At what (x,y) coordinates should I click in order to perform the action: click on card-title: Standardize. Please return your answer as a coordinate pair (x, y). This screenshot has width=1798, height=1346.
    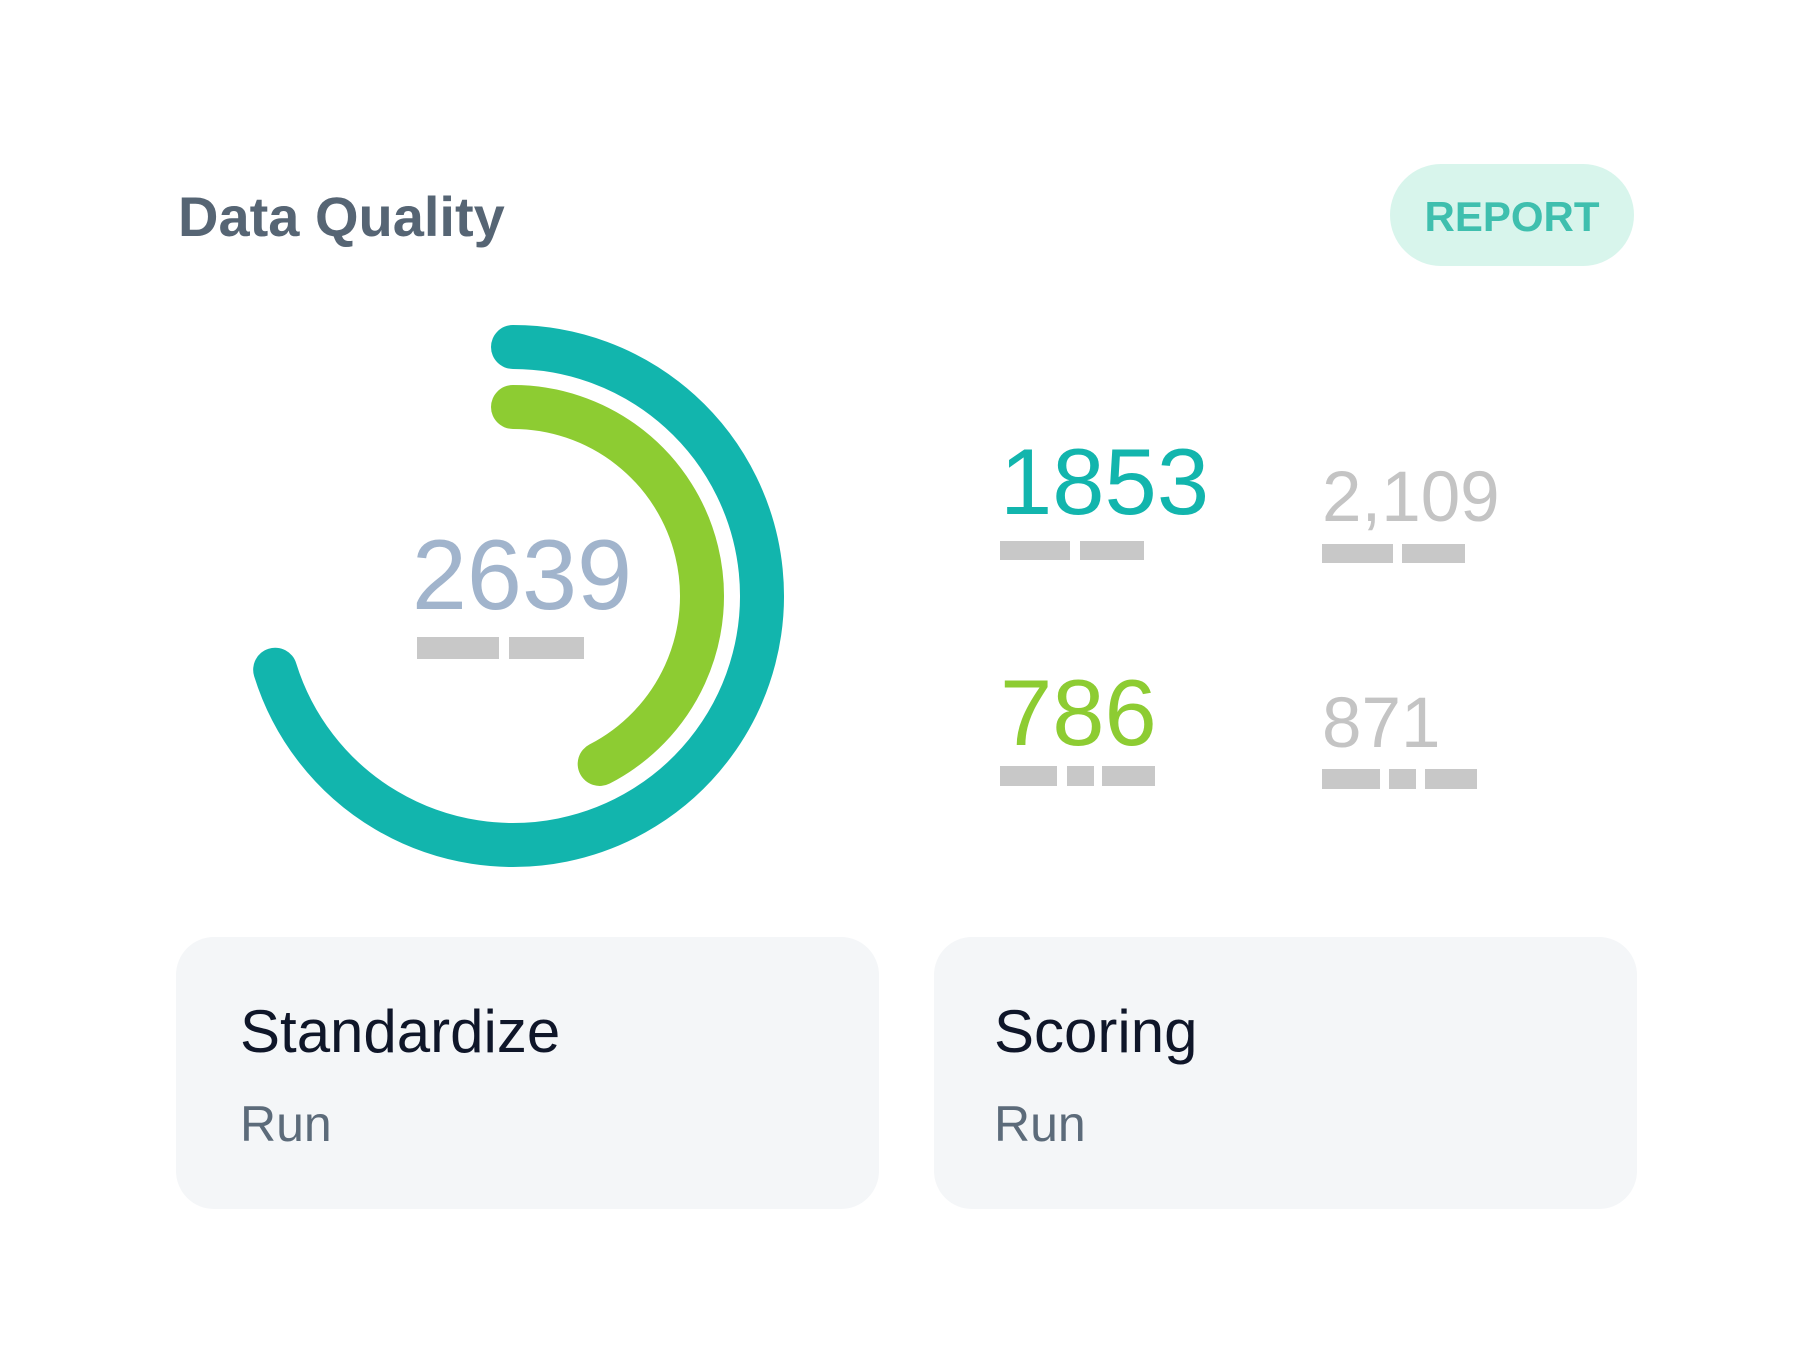
    Looking at the image, I should click on (400, 1031).